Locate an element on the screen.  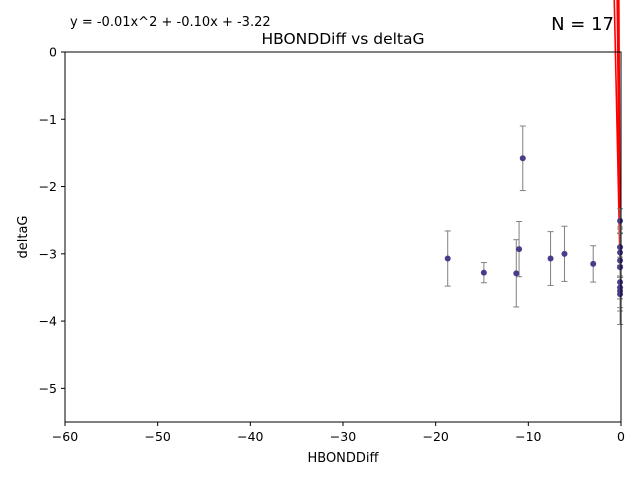
x-tick-label: −30 is located at coordinates (343, 436).